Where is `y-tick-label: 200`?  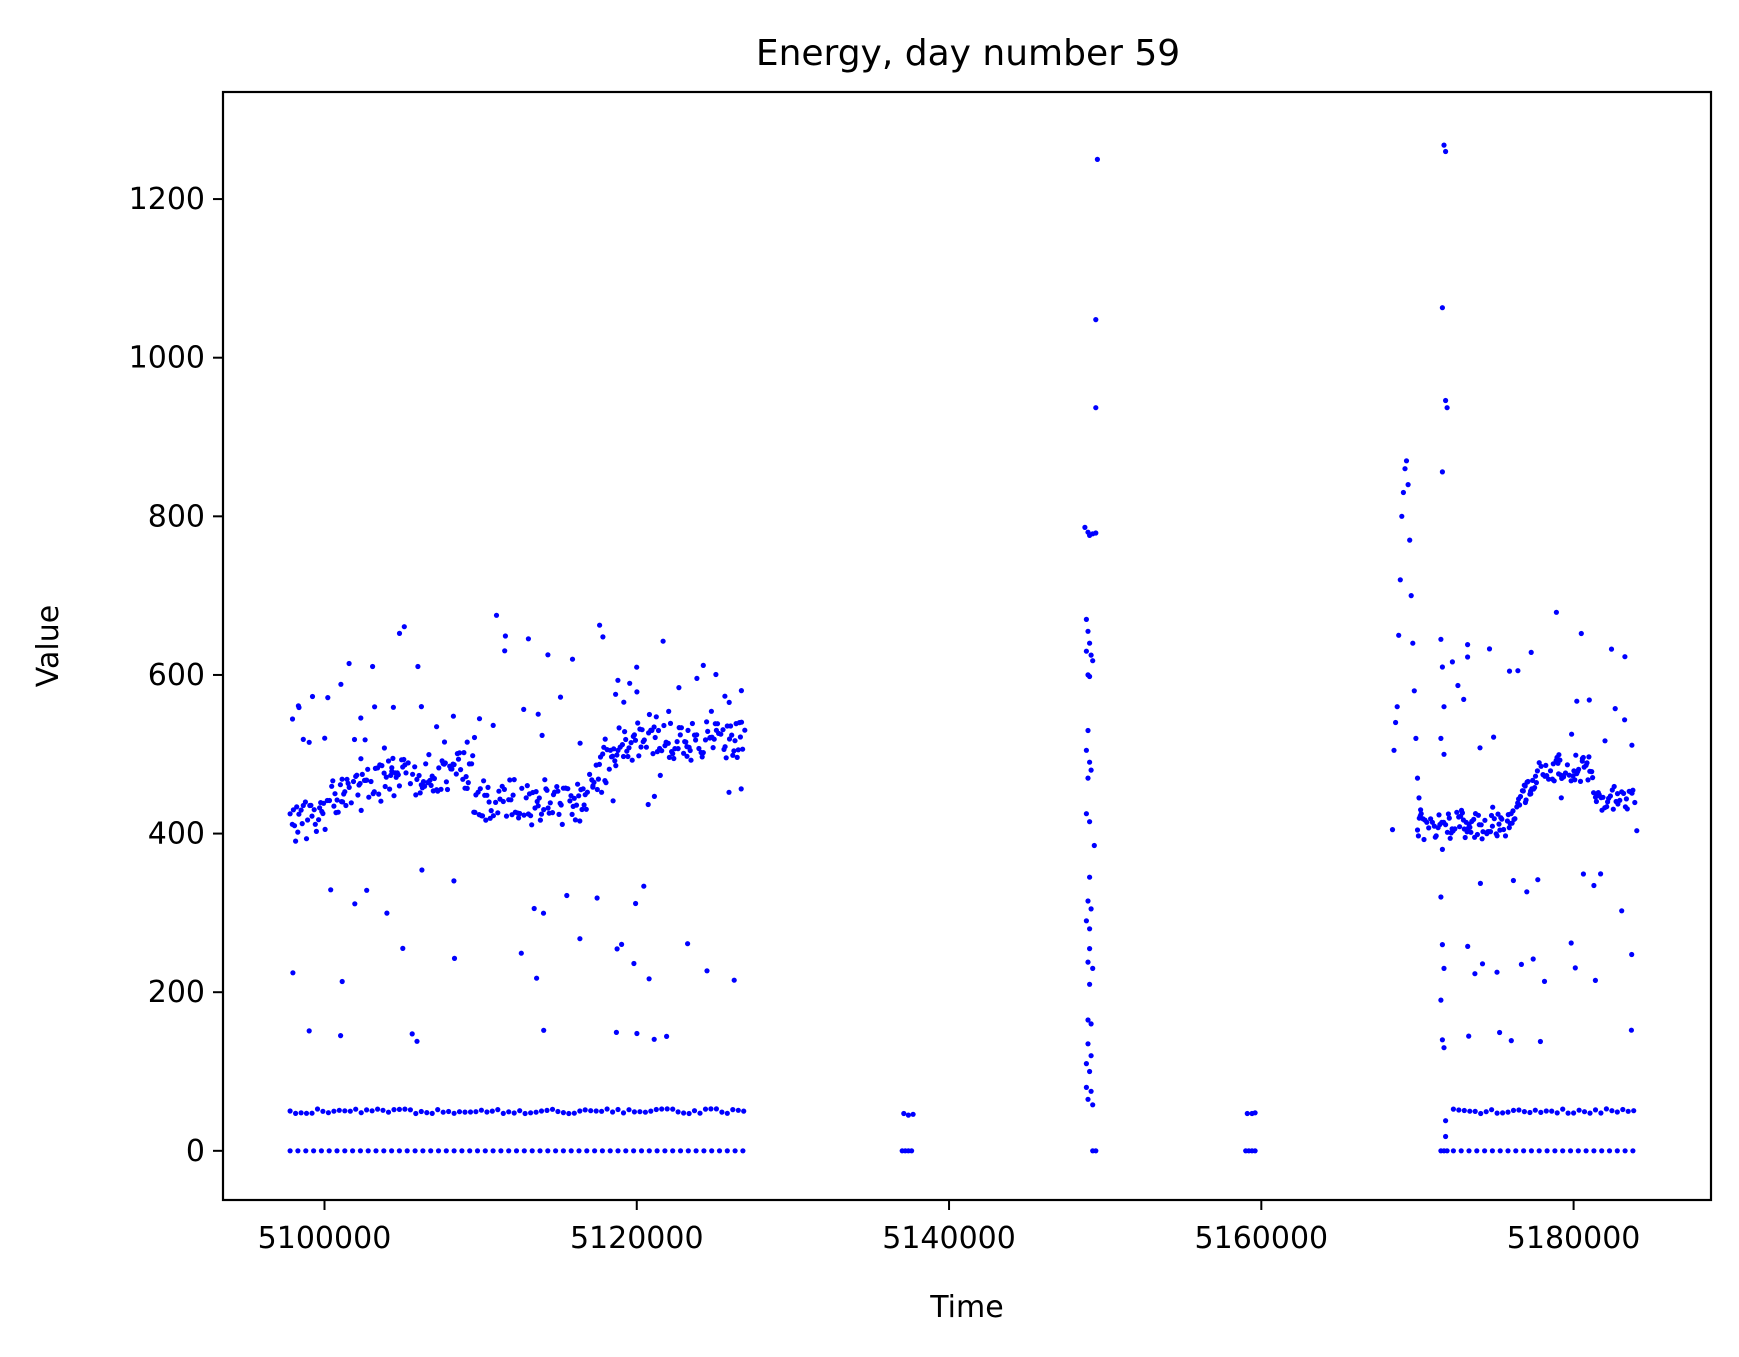 y-tick-label: 200 is located at coordinates (176, 992).